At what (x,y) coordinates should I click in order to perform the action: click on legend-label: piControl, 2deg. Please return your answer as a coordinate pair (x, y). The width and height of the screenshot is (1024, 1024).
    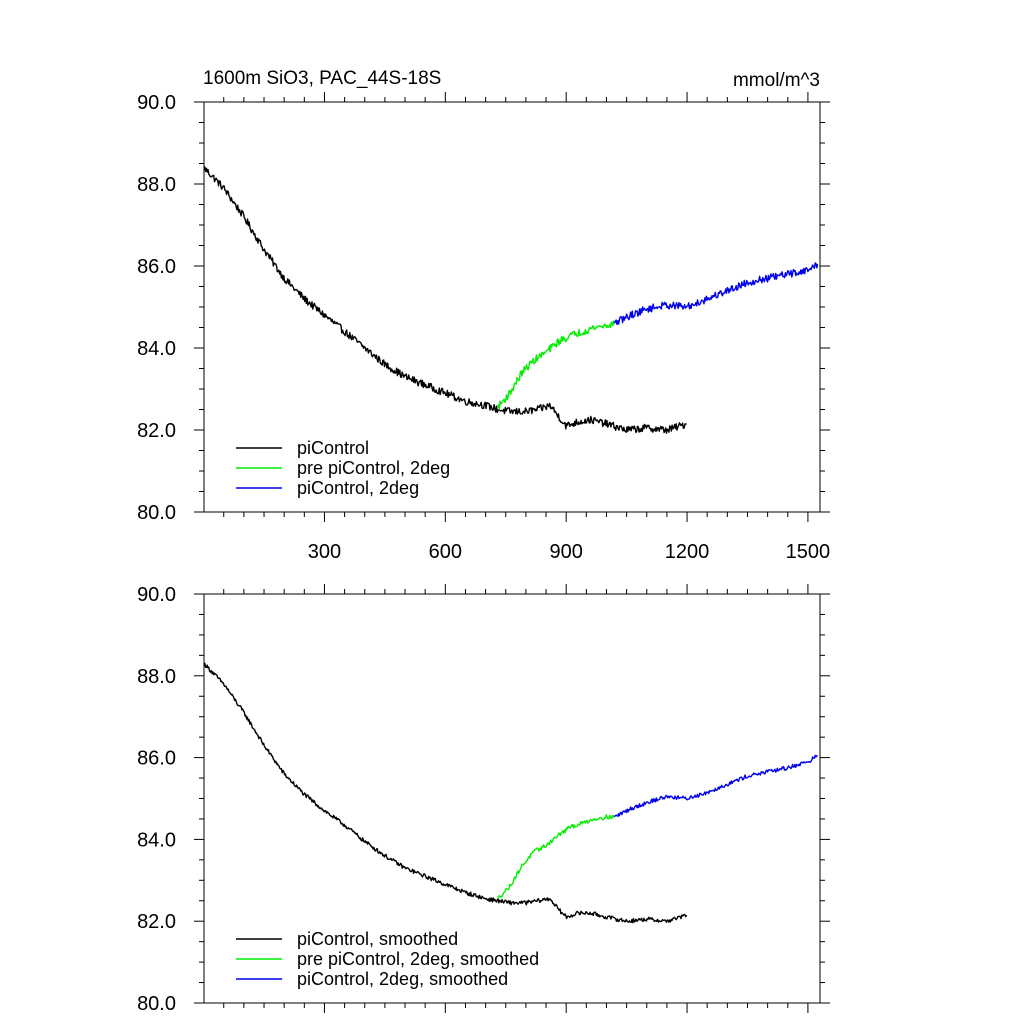
    Looking at the image, I should click on (358, 488).